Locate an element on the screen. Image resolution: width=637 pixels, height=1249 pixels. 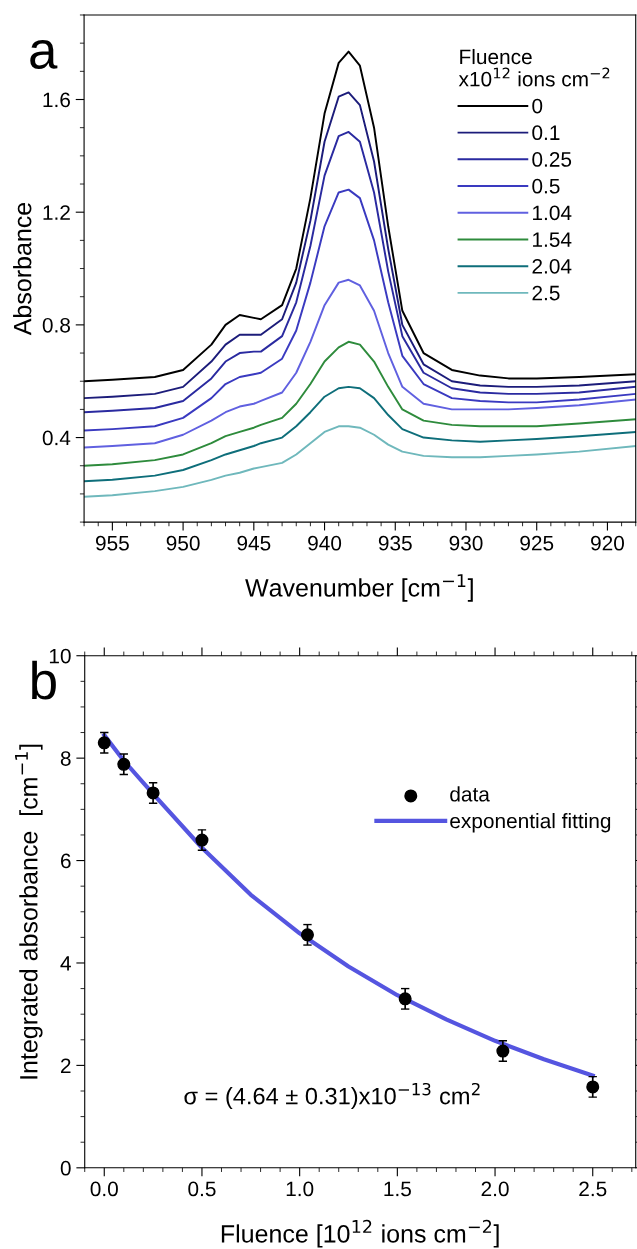
y-tick-label: 1.6 is located at coordinates (56, 100).